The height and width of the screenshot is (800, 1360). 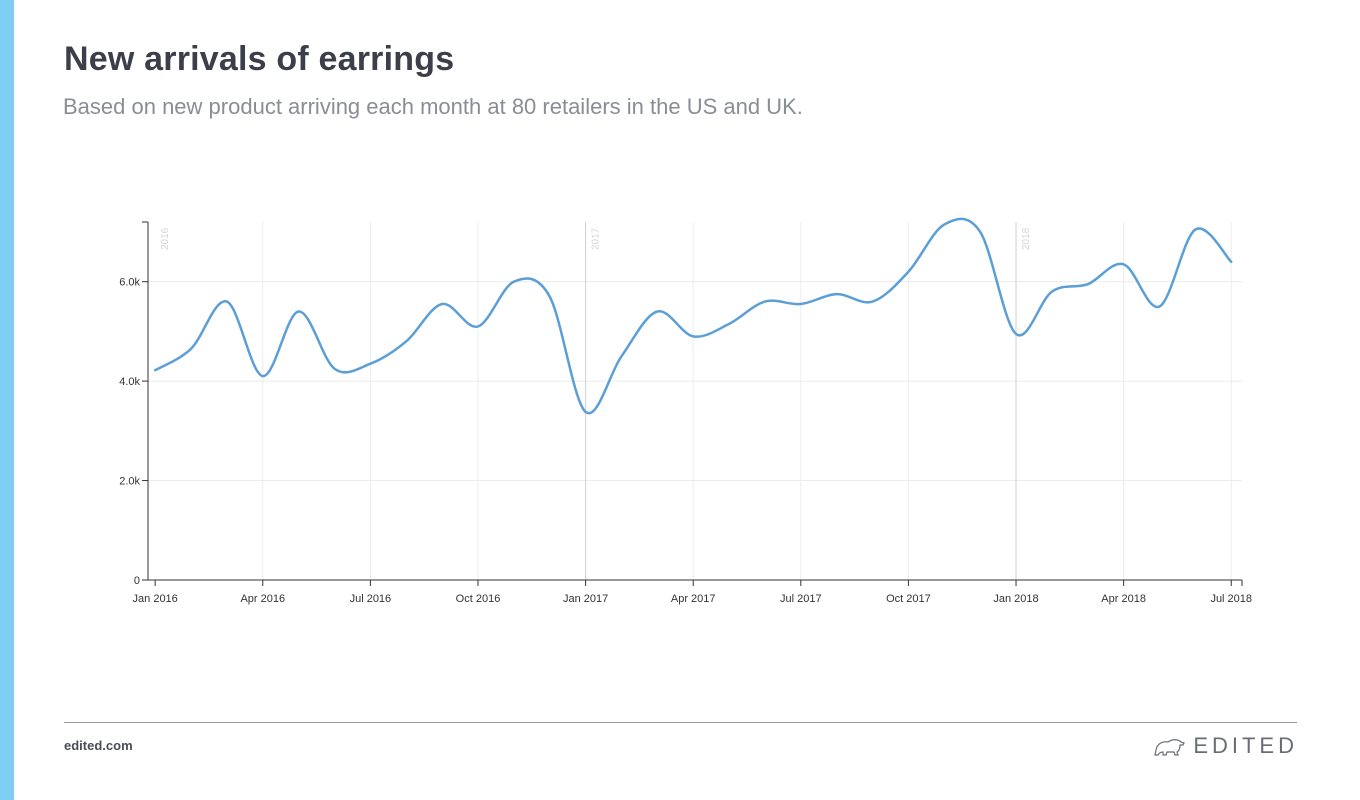 I want to click on accent-bar, so click(x=7, y=400).